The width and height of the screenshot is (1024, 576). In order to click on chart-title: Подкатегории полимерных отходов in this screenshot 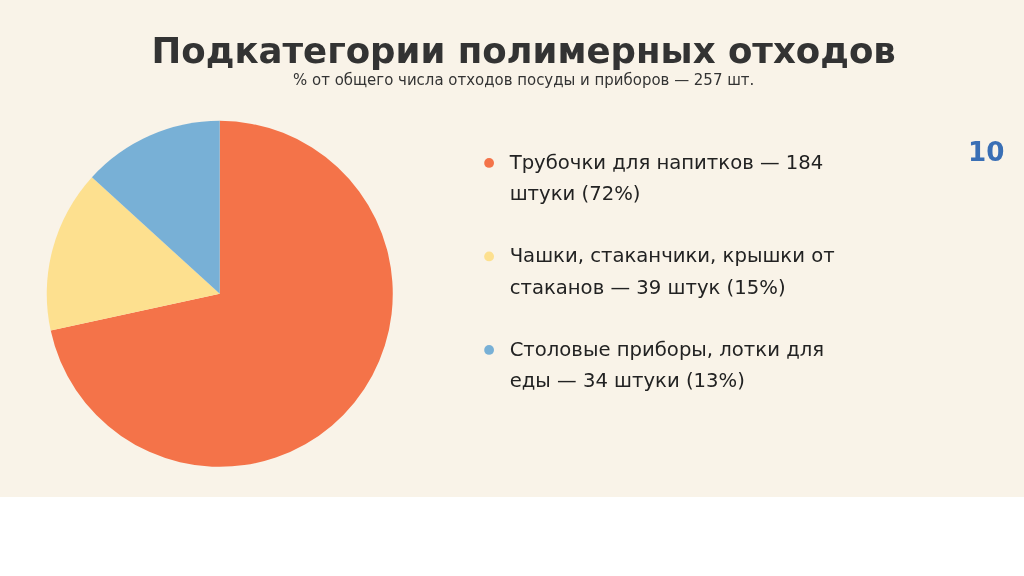, I will do `click(523, 50)`.